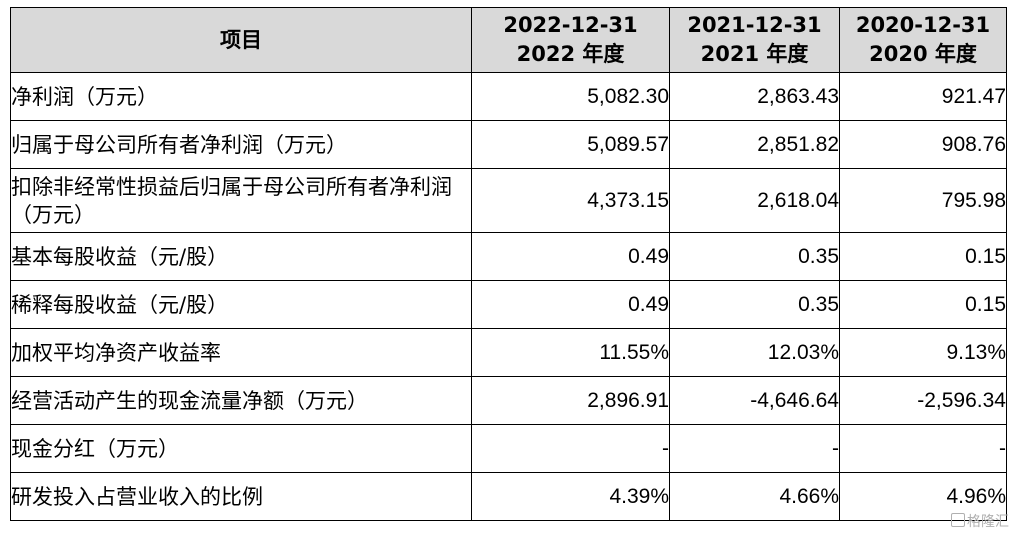 This screenshot has height=534, width=1015. Describe the element at coordinates (570, 144) in the screenshot. I see `cell-2022: 5,089.57` at that location.